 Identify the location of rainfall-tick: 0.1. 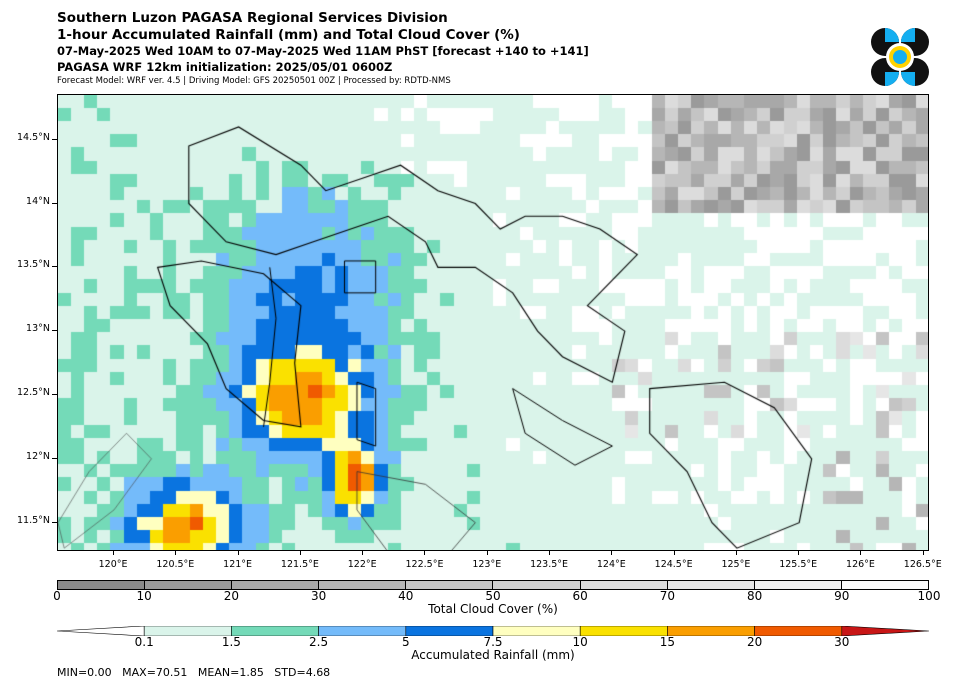
(144, 642).